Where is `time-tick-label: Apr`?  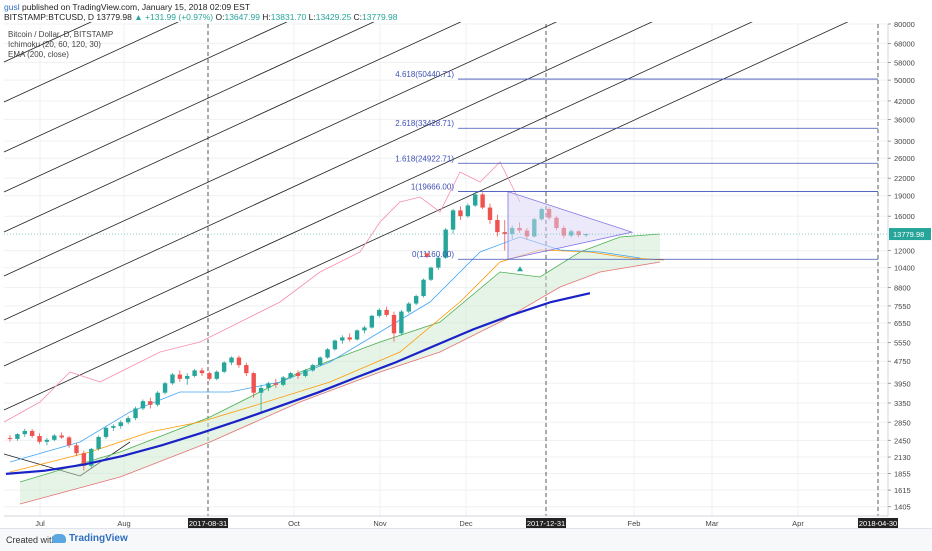
time-tick-label: Apr is located at coordinates (798, 523).